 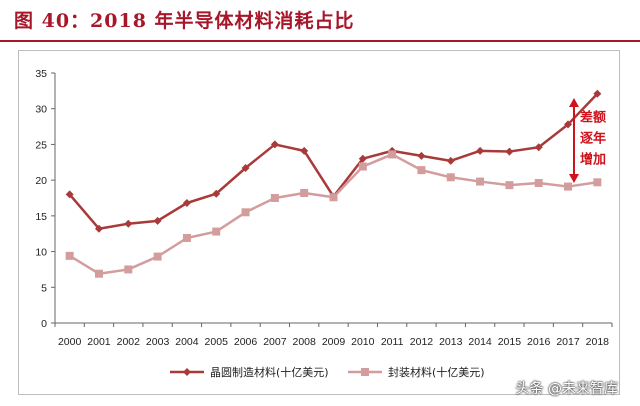 What do you see at coordinates (41, 181) in the screenshot?
I see `y-tick-label: 20` at bounding box center [41, 181].